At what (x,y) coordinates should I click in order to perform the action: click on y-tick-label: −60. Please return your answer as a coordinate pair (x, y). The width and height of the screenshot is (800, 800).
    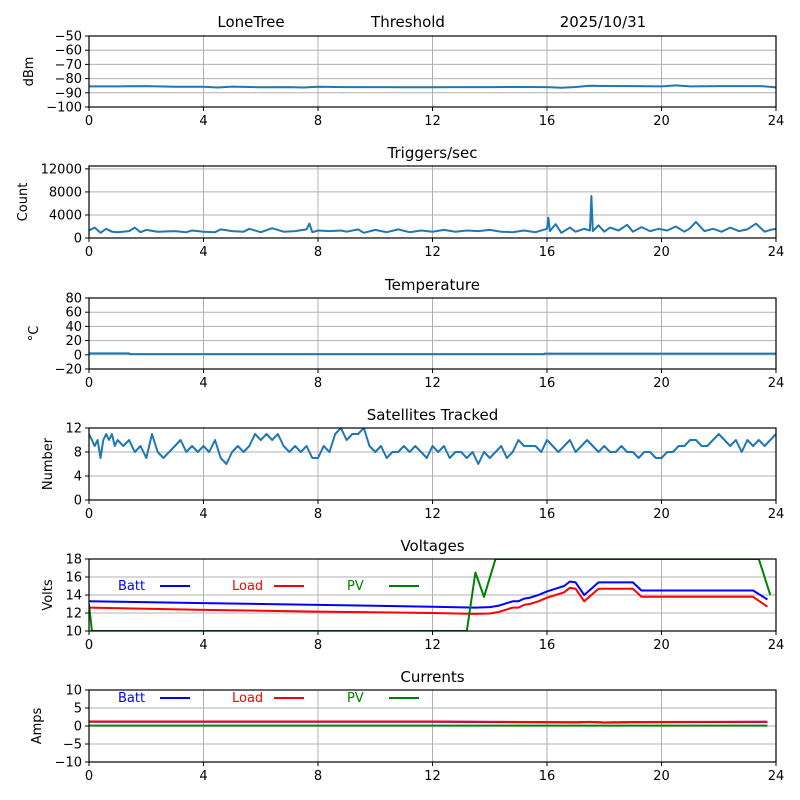
    Looking at the image, I should click on (68, 51).